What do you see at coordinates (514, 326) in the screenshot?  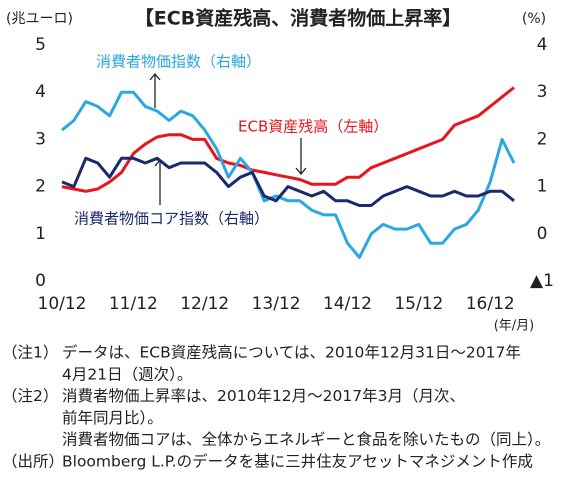 I see `x-axis-label: (年/月)` at bounding box center [514, 326].